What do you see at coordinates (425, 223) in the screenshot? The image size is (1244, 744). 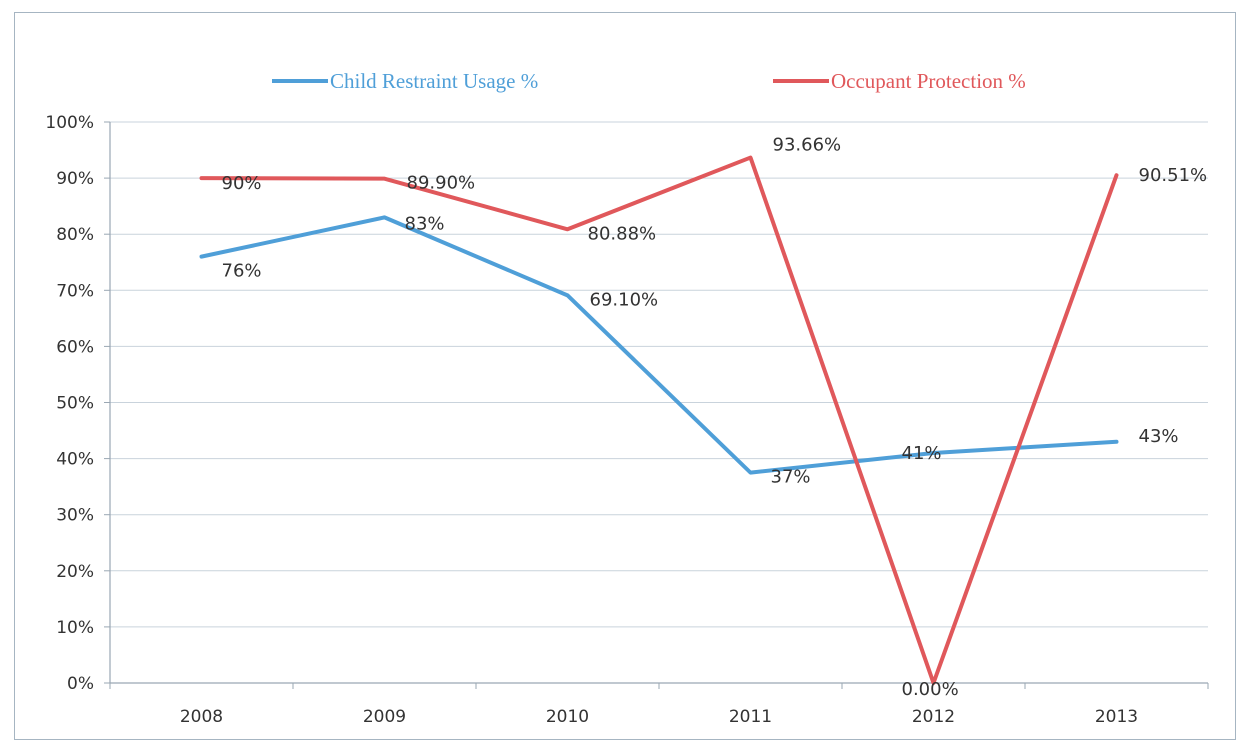 I see `data-label: 83%` at bounding box center [425, 223].